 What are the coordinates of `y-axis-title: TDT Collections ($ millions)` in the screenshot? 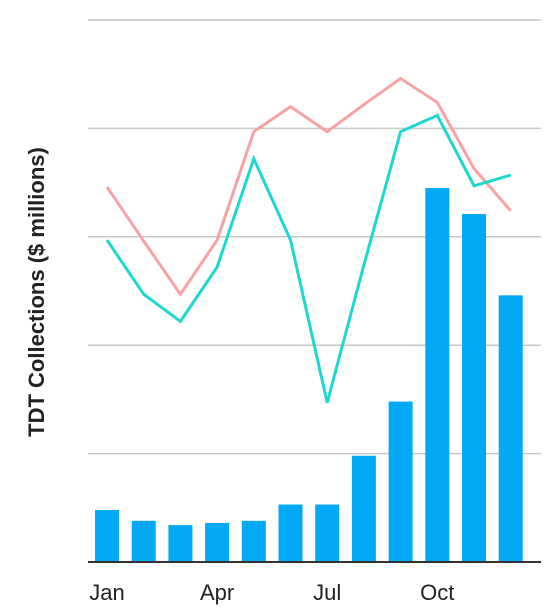 It's located at (36, 292).